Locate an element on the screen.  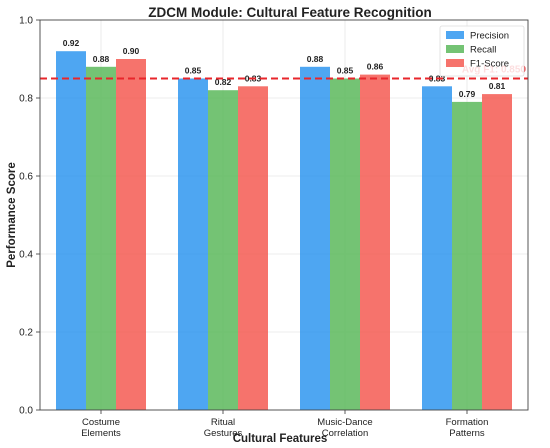
x-tick-label: Costume Elements is located at coordinates (101, 428).